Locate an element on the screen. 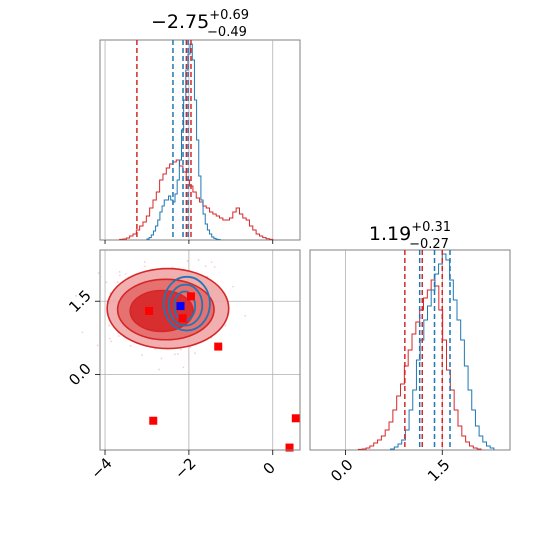  panel-hist-param2-title-main: 1.19 is located at coordinates (390, 234).